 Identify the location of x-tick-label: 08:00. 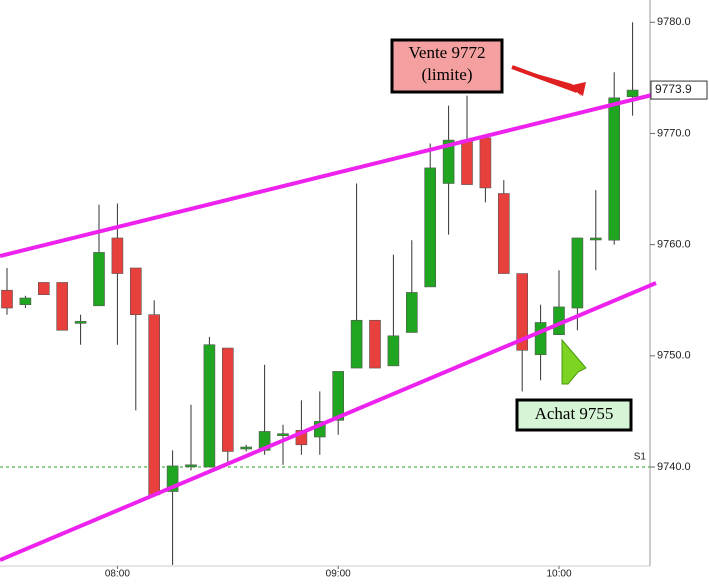
(117, 574).